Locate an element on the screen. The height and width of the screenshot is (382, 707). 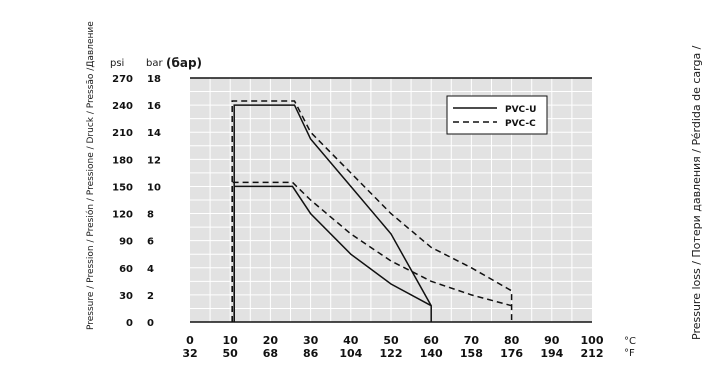
psi-tick-label: 90 is located at coordinates (126, 242).